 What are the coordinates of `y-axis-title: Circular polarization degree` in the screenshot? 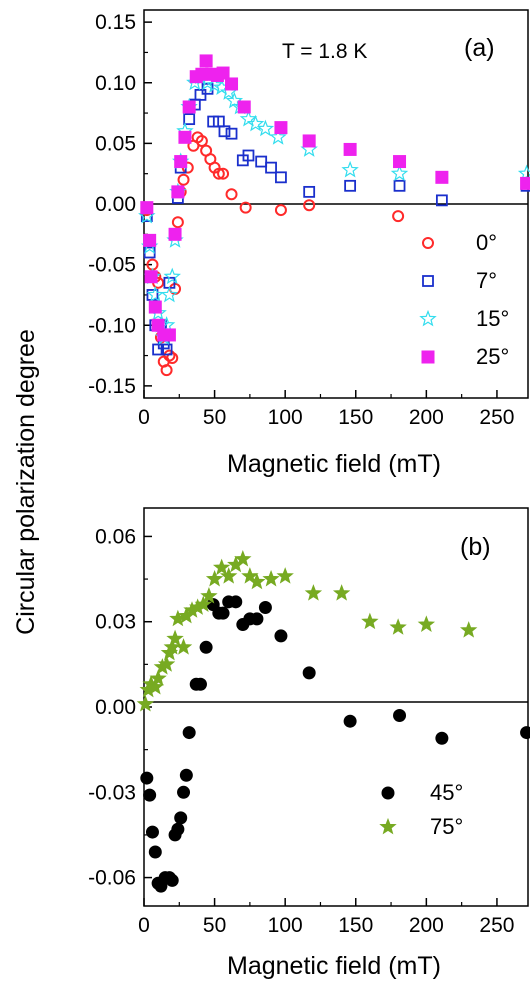 It's located at (26, 482).